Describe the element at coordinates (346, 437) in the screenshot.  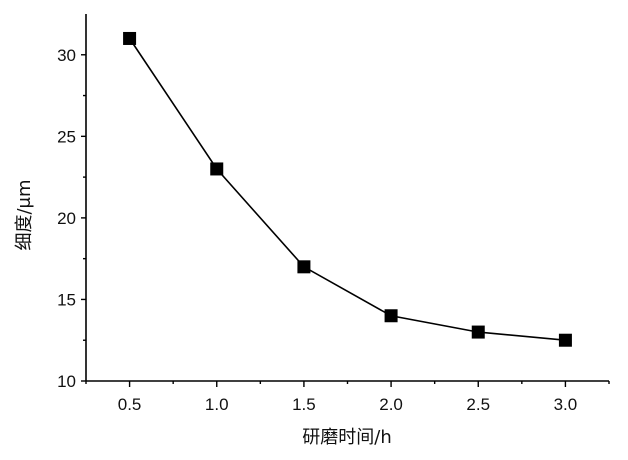
I see `x-axis-title: 研磨时间/h` at that location.